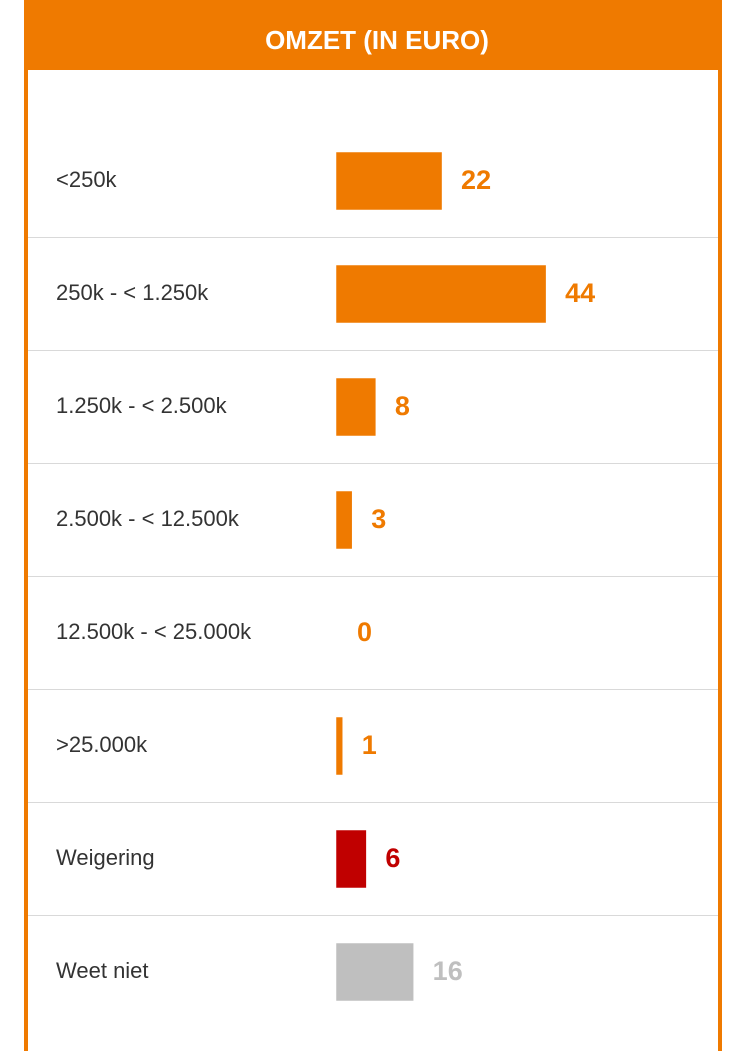  What do you see at coordinates (392, 858) in the screenshot?
I see `value-label: 6` at bounding box center [392, 858].